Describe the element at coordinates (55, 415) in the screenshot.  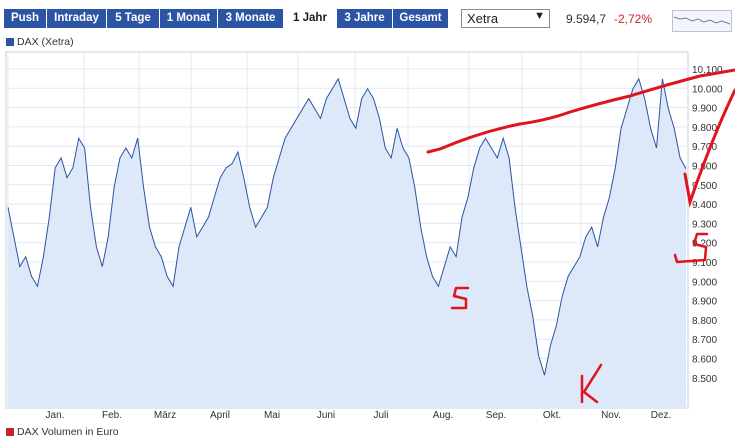
I see `x-tick-label: Jan.` at that location.